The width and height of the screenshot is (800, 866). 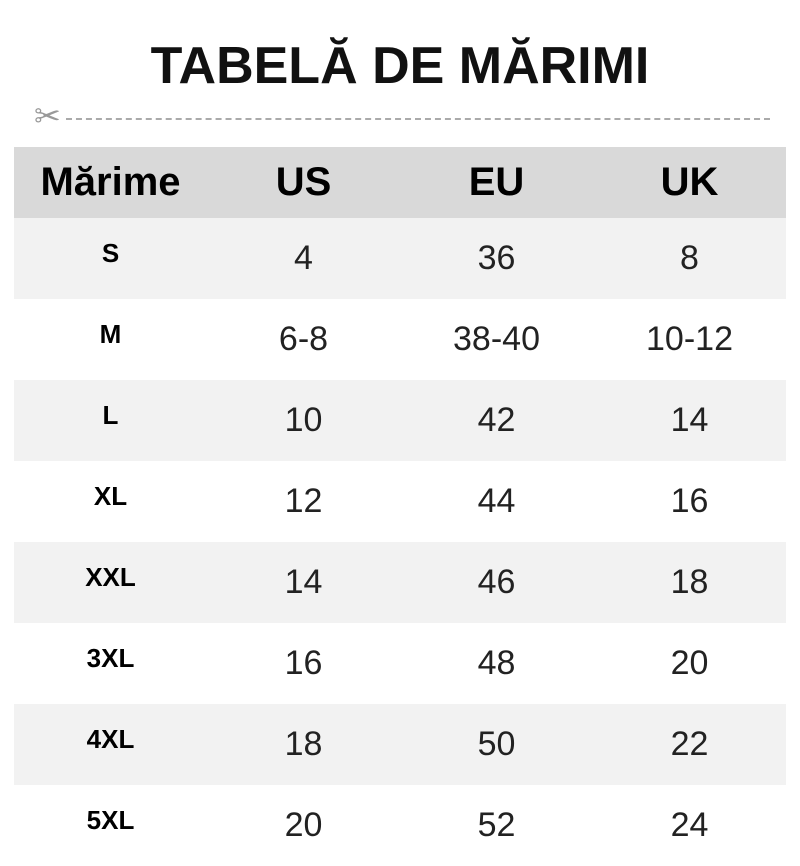 I want to click on cell-uk: 10-12, so click(x=689, y=339).